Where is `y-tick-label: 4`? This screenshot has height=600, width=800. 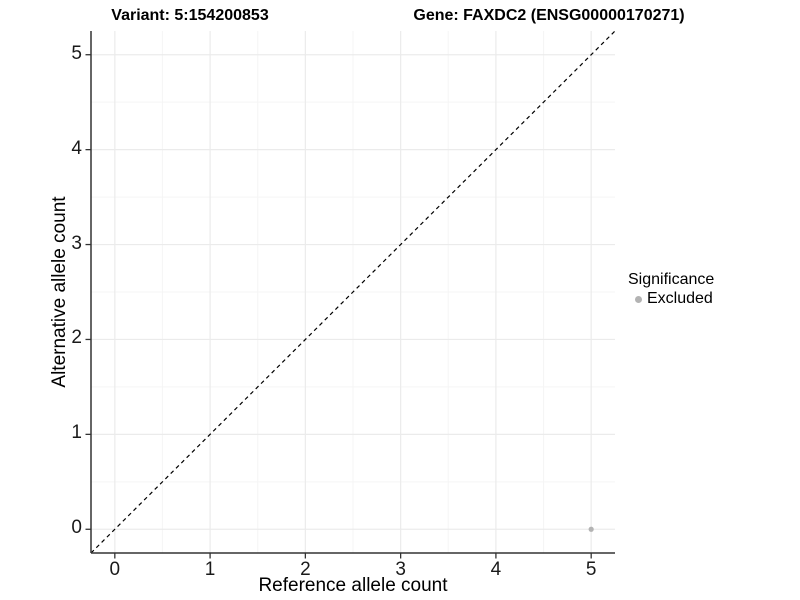
y-tick-label: 4 is located at coordinates (76, 148).